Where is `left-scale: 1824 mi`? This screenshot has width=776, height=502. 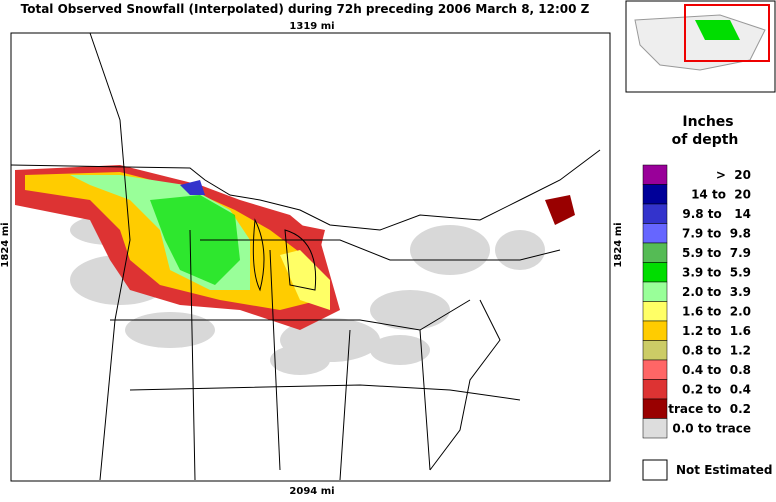 left-scale: 1824 mi is located at coordinates (5, 244).